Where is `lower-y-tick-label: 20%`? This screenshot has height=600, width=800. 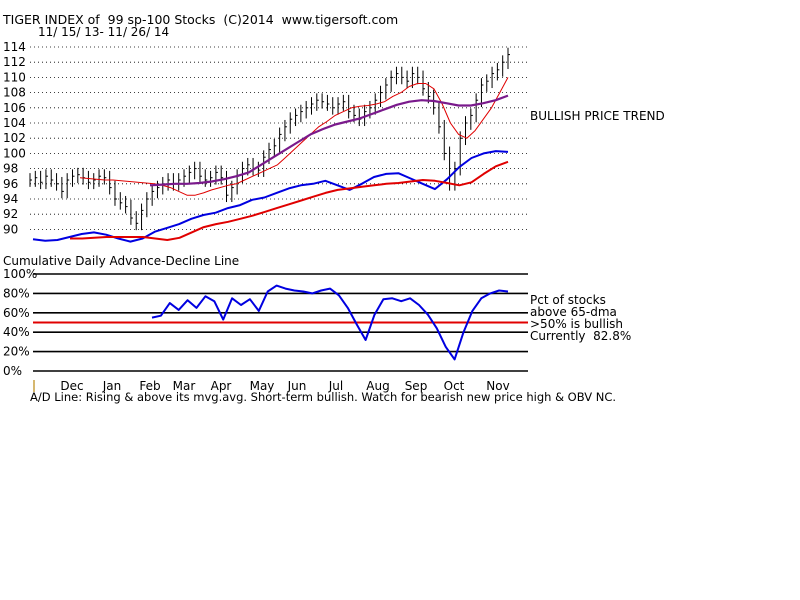
lower-y-tick-label: 20% is located at coordinates (16, 352).